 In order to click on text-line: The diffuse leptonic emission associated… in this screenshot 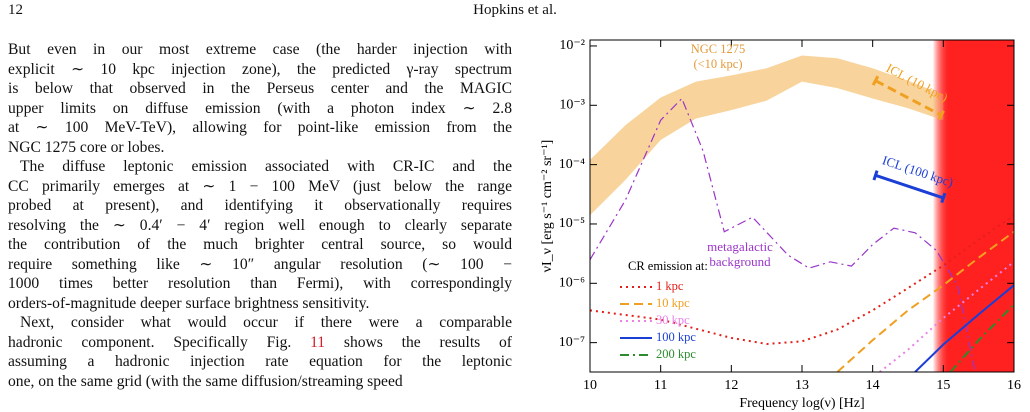, I will do `click(266, 166)`.